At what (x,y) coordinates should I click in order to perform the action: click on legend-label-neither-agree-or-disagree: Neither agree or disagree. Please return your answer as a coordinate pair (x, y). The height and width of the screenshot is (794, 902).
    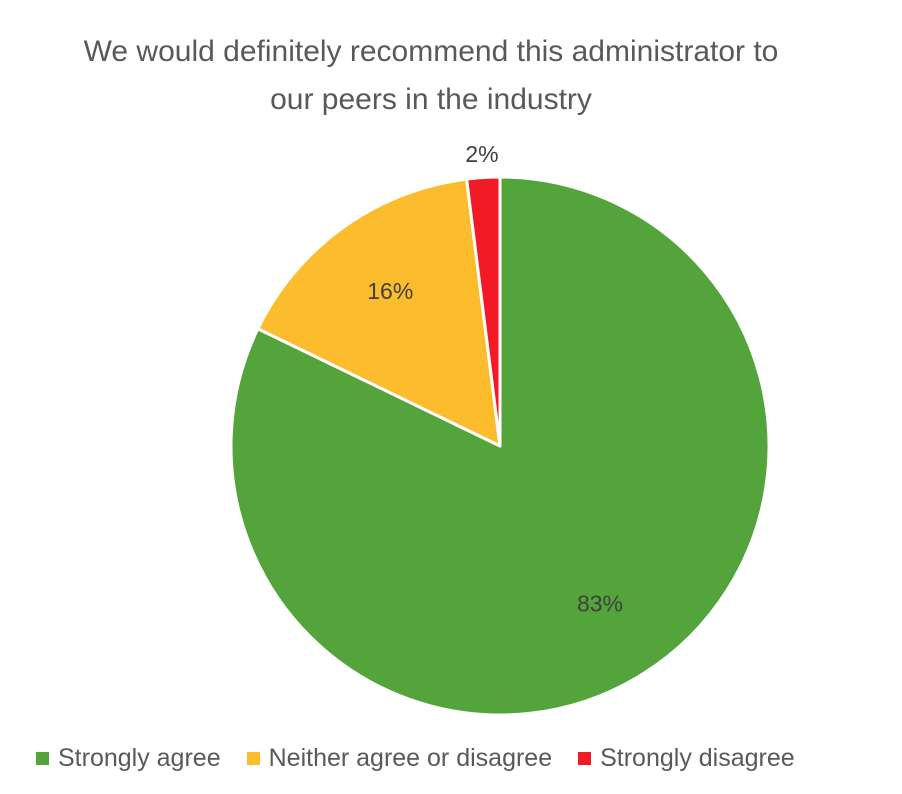
    Looking at the image, I should click on (410, 757).